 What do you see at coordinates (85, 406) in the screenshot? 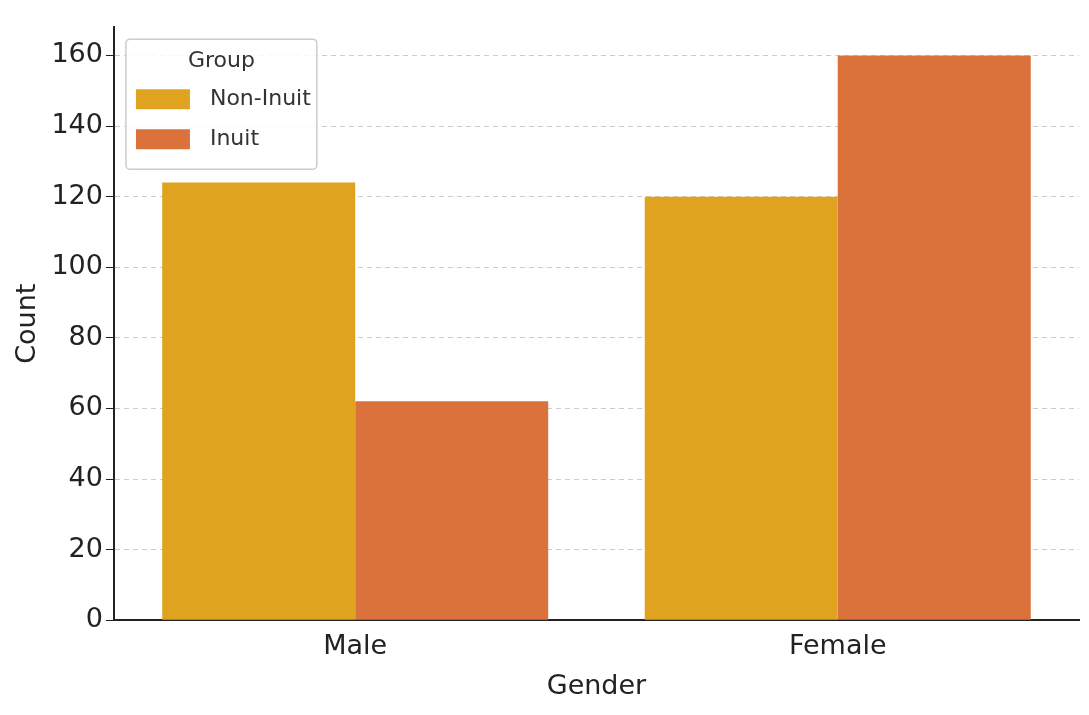
I see `y-tick-label: 60` at bounding box center [85, 406].